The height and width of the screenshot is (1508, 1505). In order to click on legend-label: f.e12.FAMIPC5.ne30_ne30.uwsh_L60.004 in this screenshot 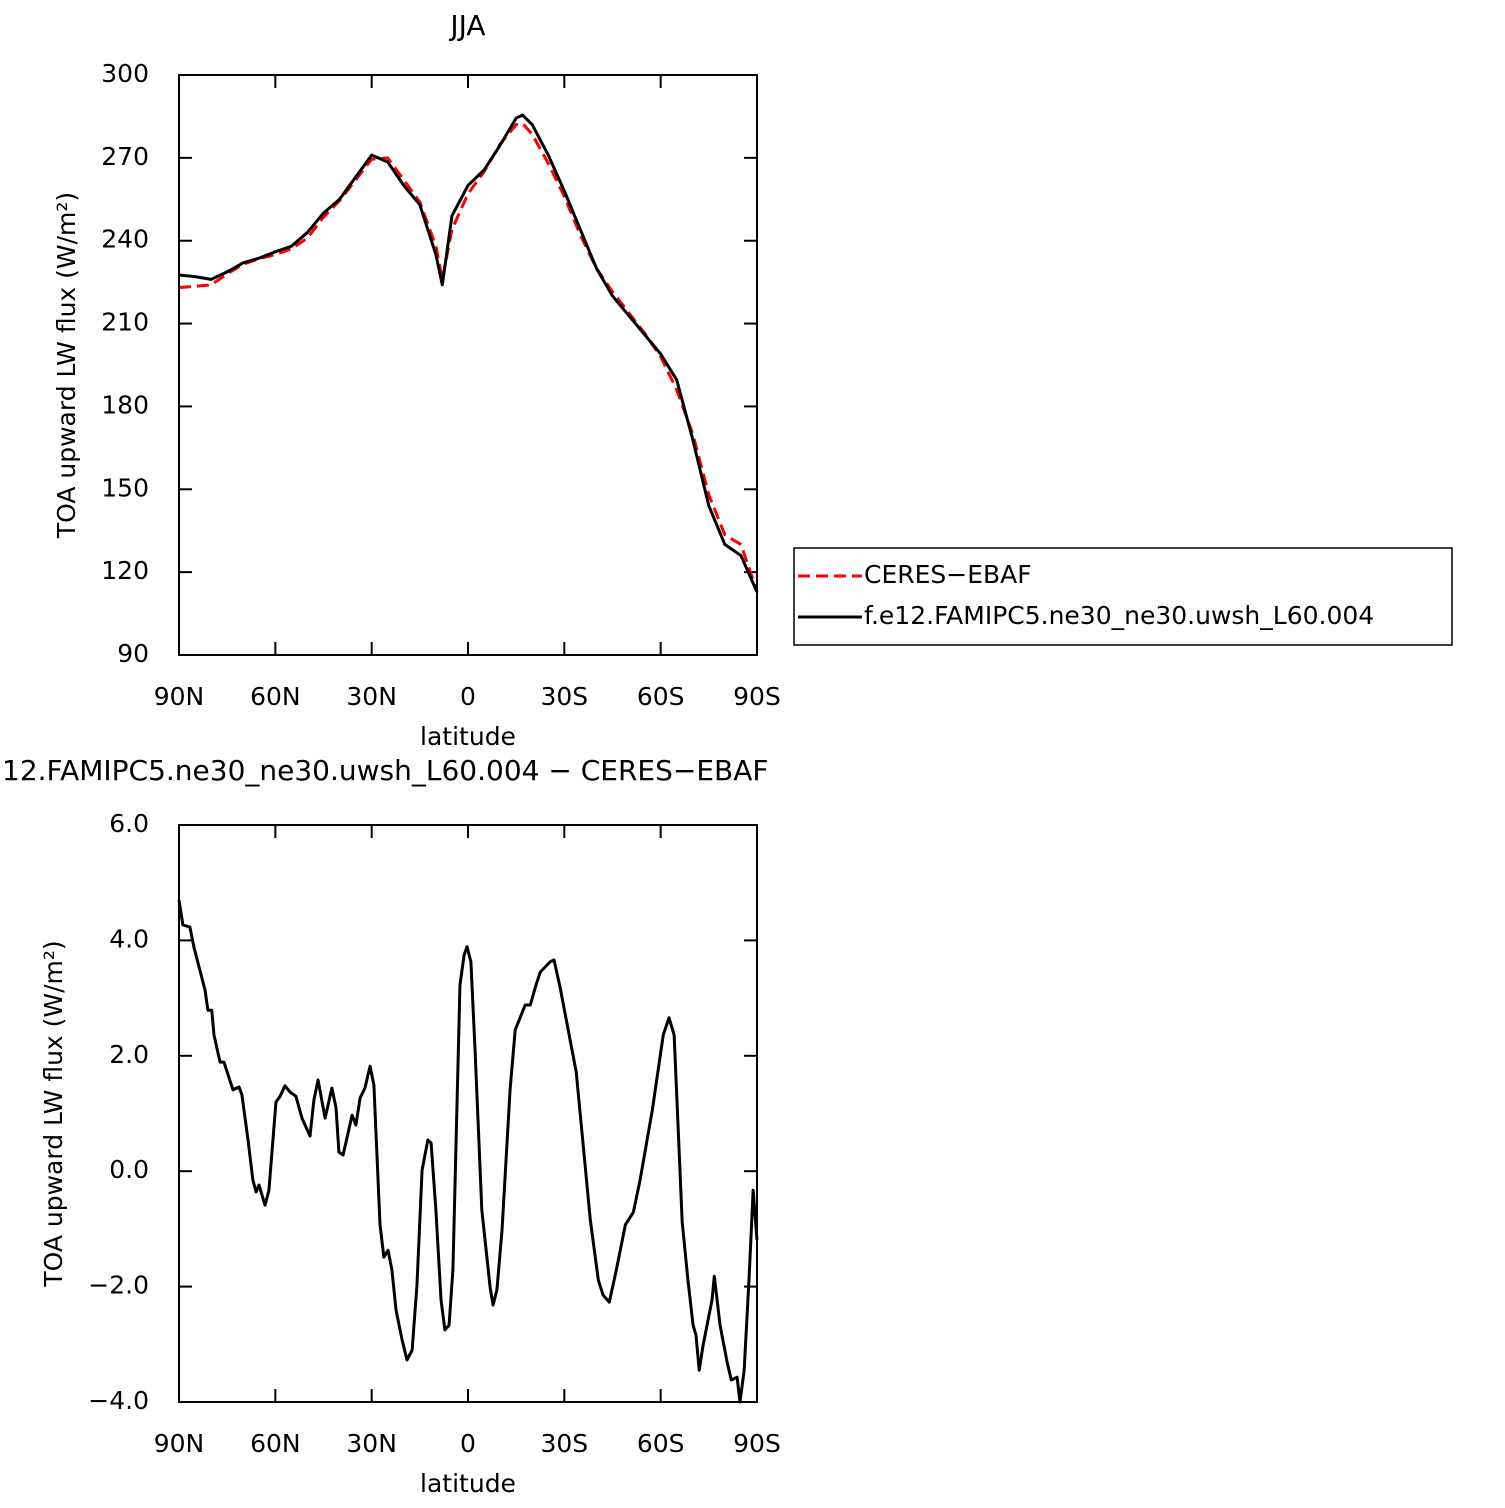, I will do `click(1119, 615)`.